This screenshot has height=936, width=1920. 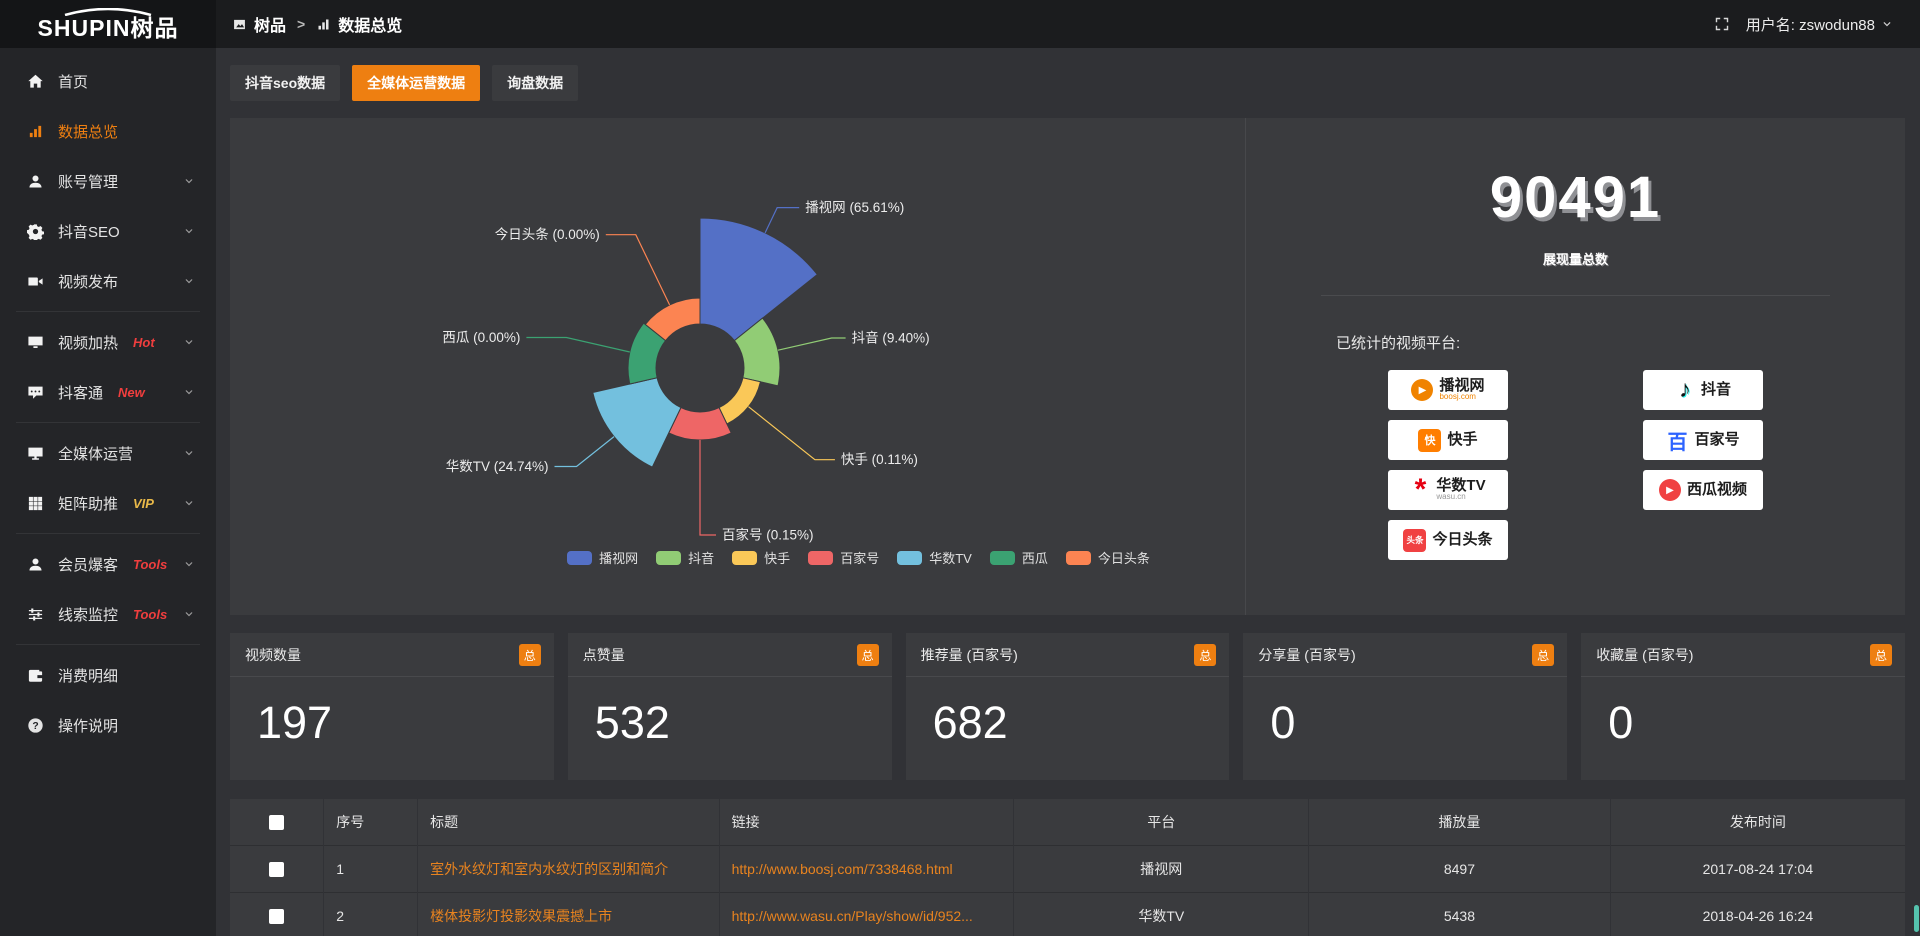 What do you see at coordinates (371, 914) in the screenshot?
I see `cell-seq: 2` at bounding box center [371, 914].